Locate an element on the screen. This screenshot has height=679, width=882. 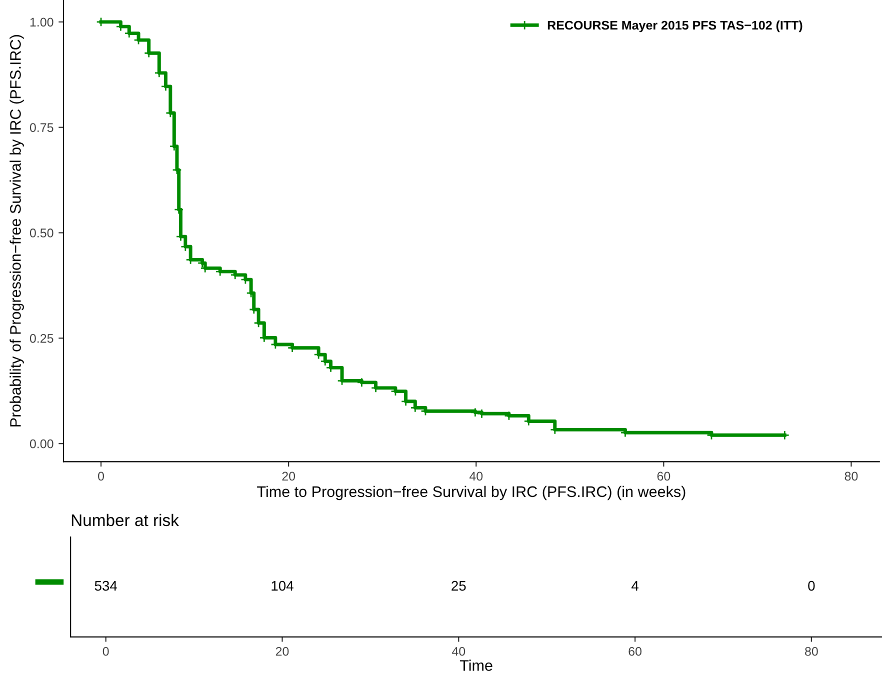
y-tick-label: 0.00 is located at coordinates (42, 443).